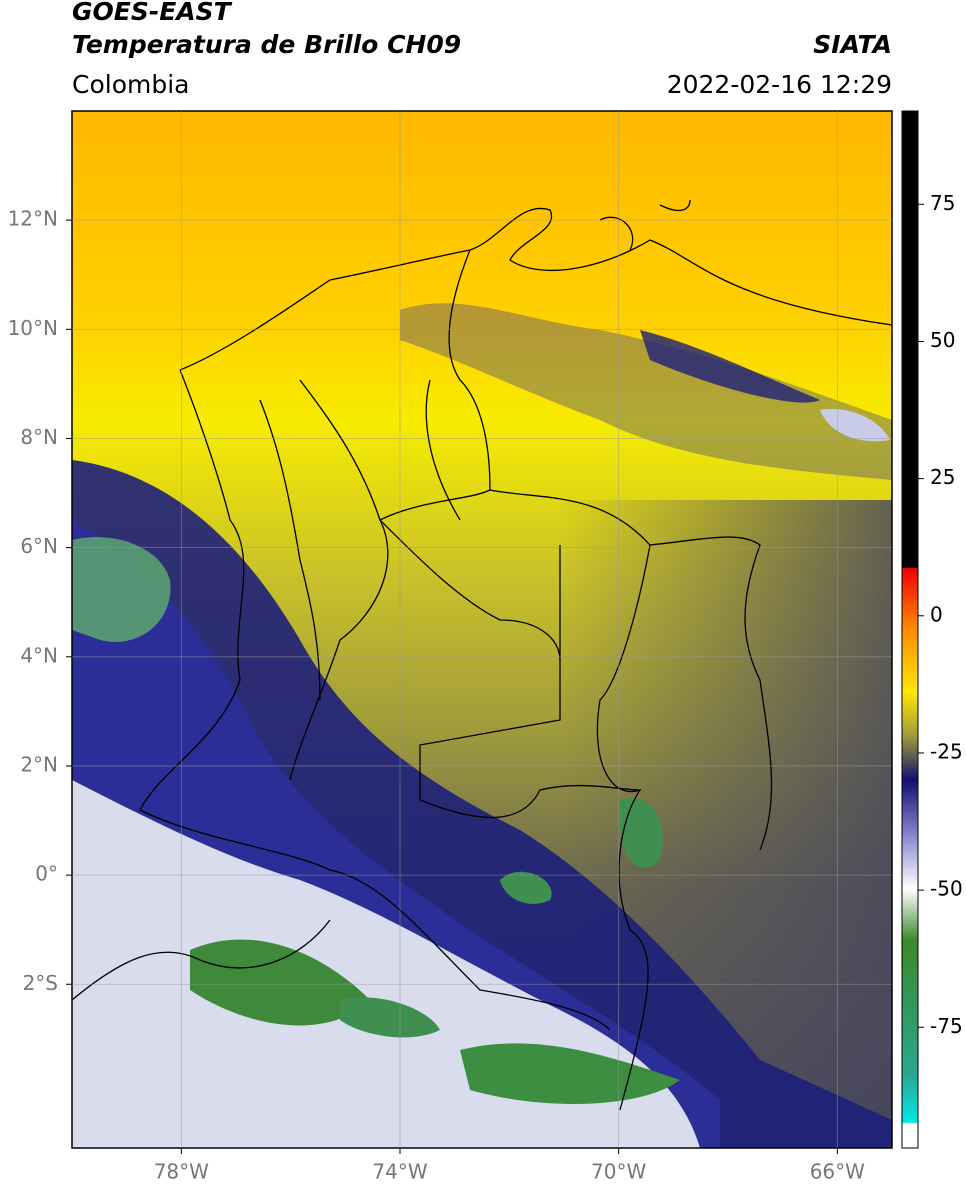 This screenshot has width=966, height=1194. Describe the element at coordinates (946, 889) in the screenshot. I see `colorbar-tick-label: -50` at that location.